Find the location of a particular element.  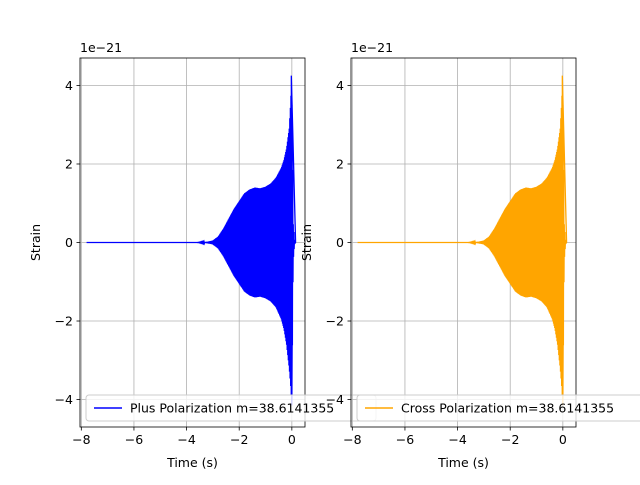

legend-box is located at coordinates (498, 408).